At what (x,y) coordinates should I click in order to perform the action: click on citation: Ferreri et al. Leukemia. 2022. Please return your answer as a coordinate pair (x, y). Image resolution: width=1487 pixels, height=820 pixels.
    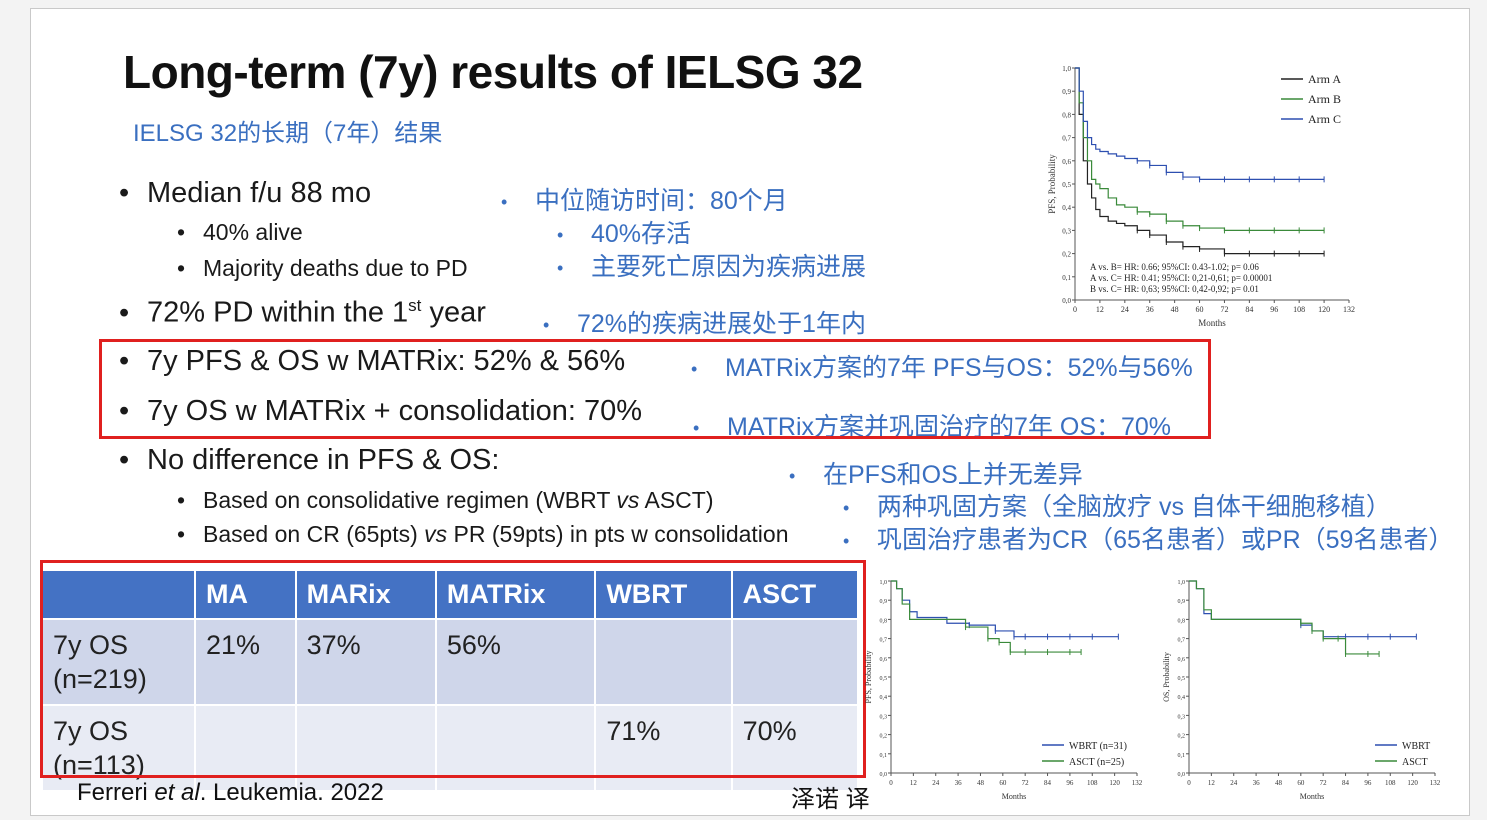
    Looking at the image, I should click on (230, 792).